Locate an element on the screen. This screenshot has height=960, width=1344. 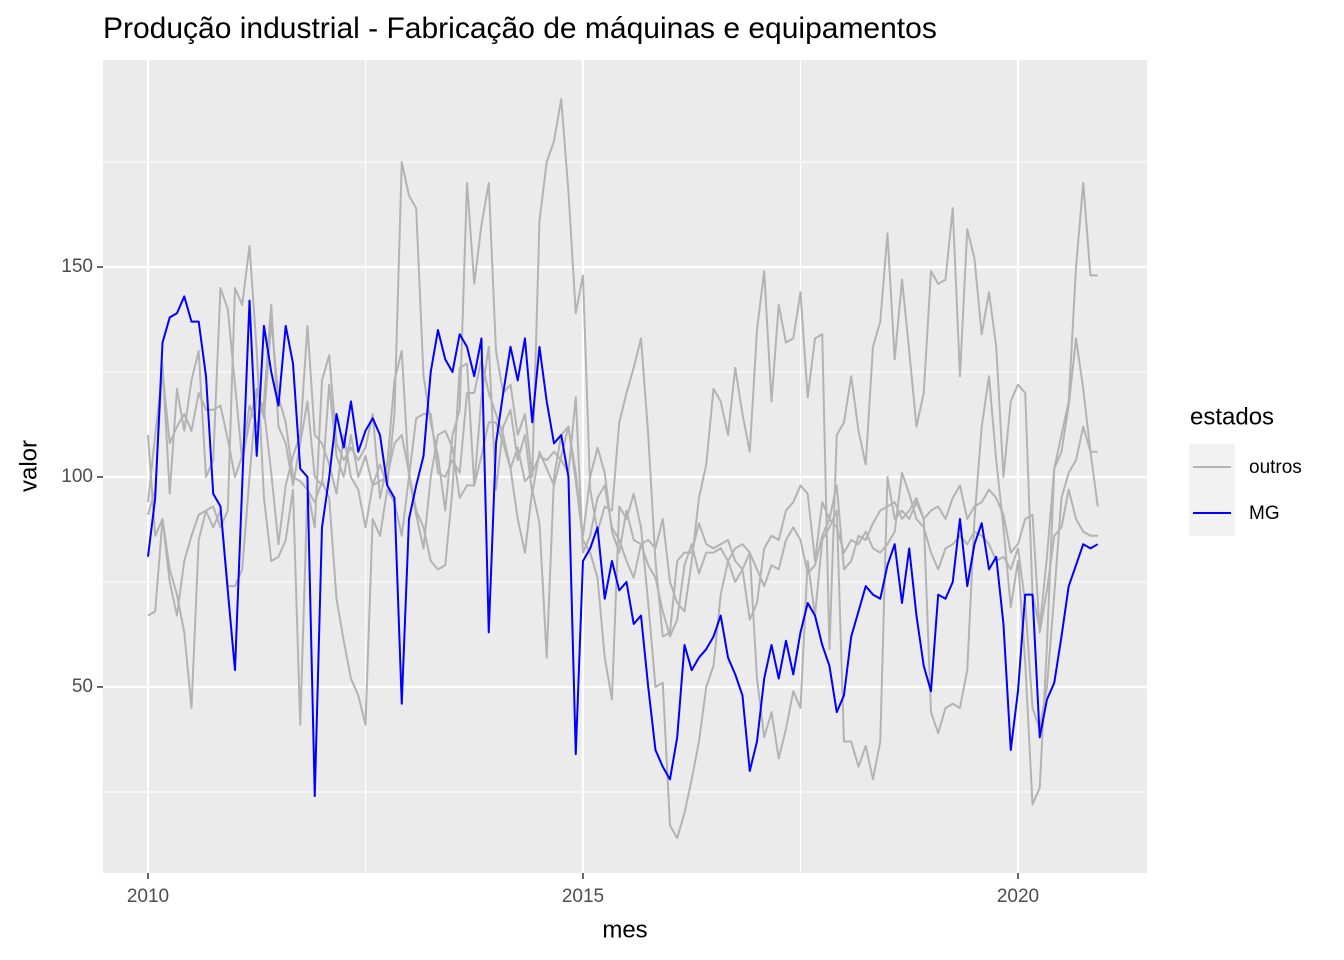
legend-title: estados is located at coordinates (1232, 416).